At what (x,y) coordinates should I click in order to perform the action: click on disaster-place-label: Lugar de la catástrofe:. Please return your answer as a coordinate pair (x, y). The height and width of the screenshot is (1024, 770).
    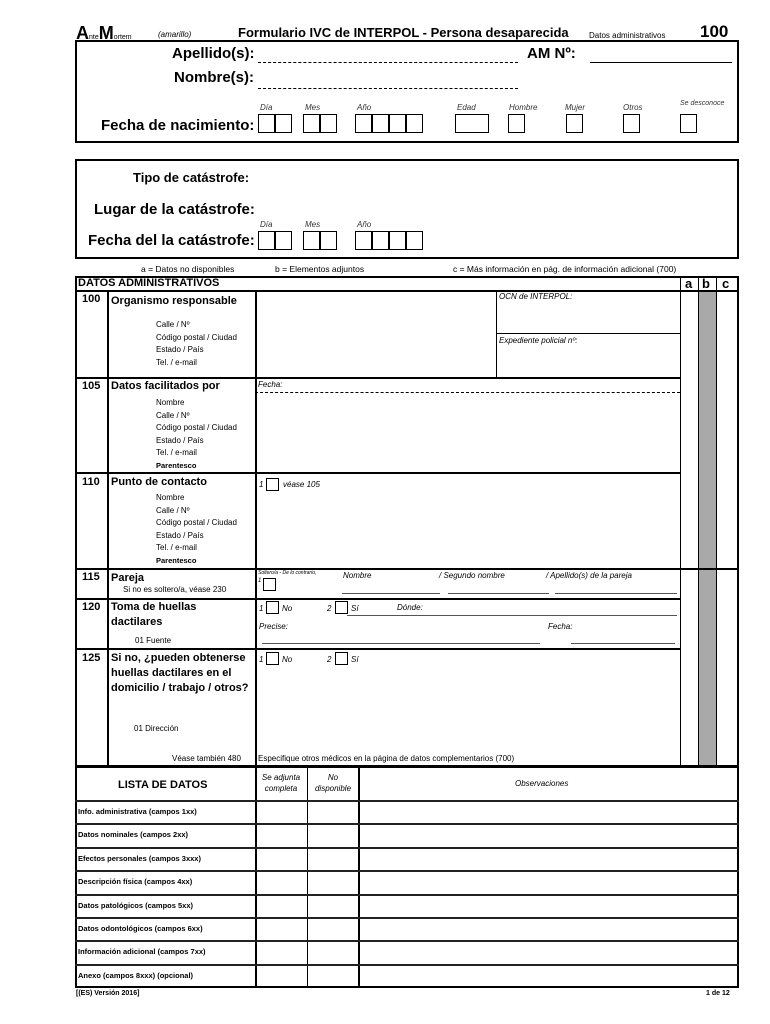
    Looking at the image, I should click on (174, 209).